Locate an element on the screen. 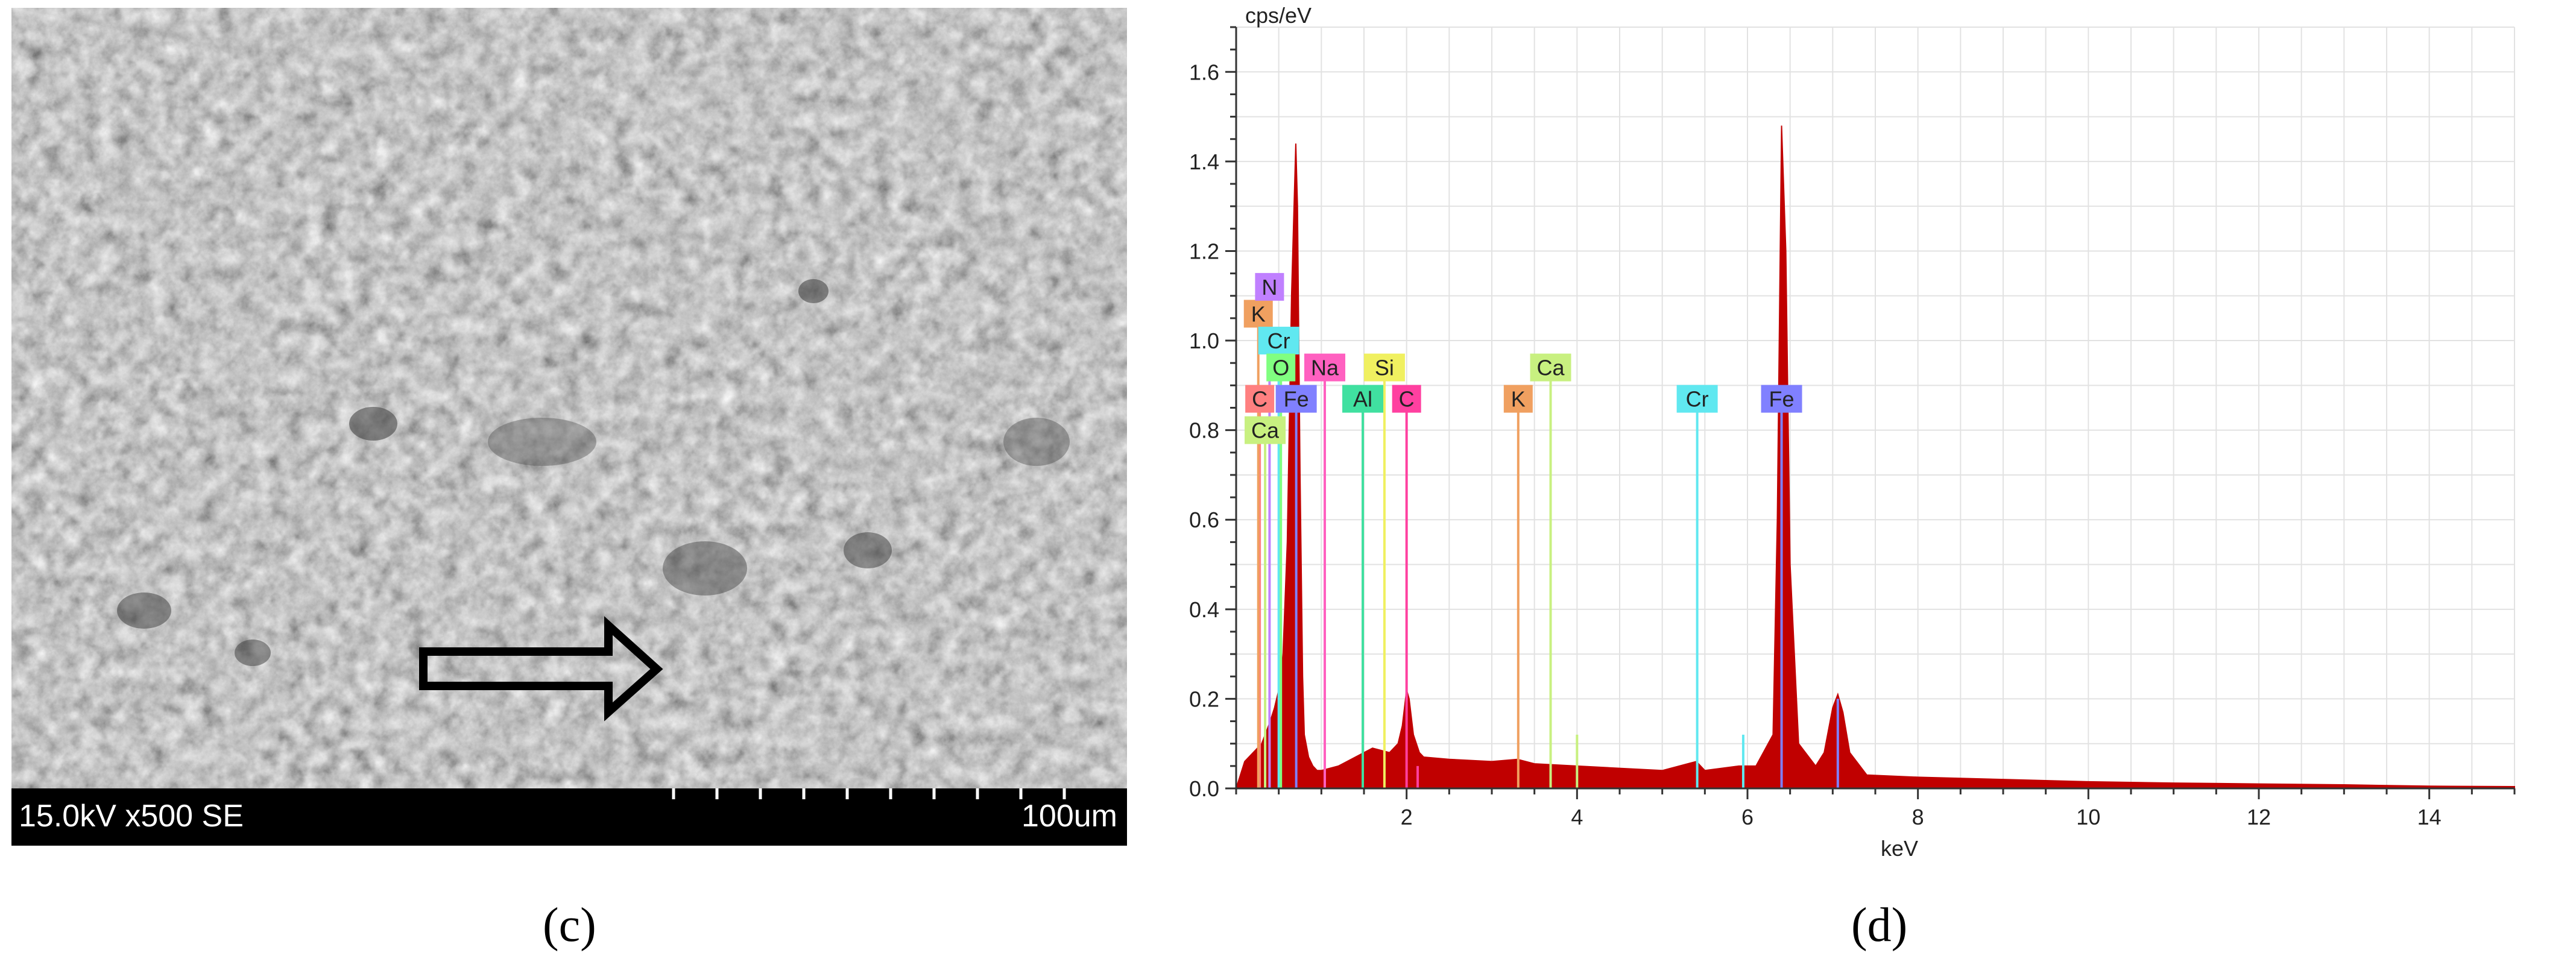 The image size is (2576, 962). element-label: N is located at coordinates (1269, 288).